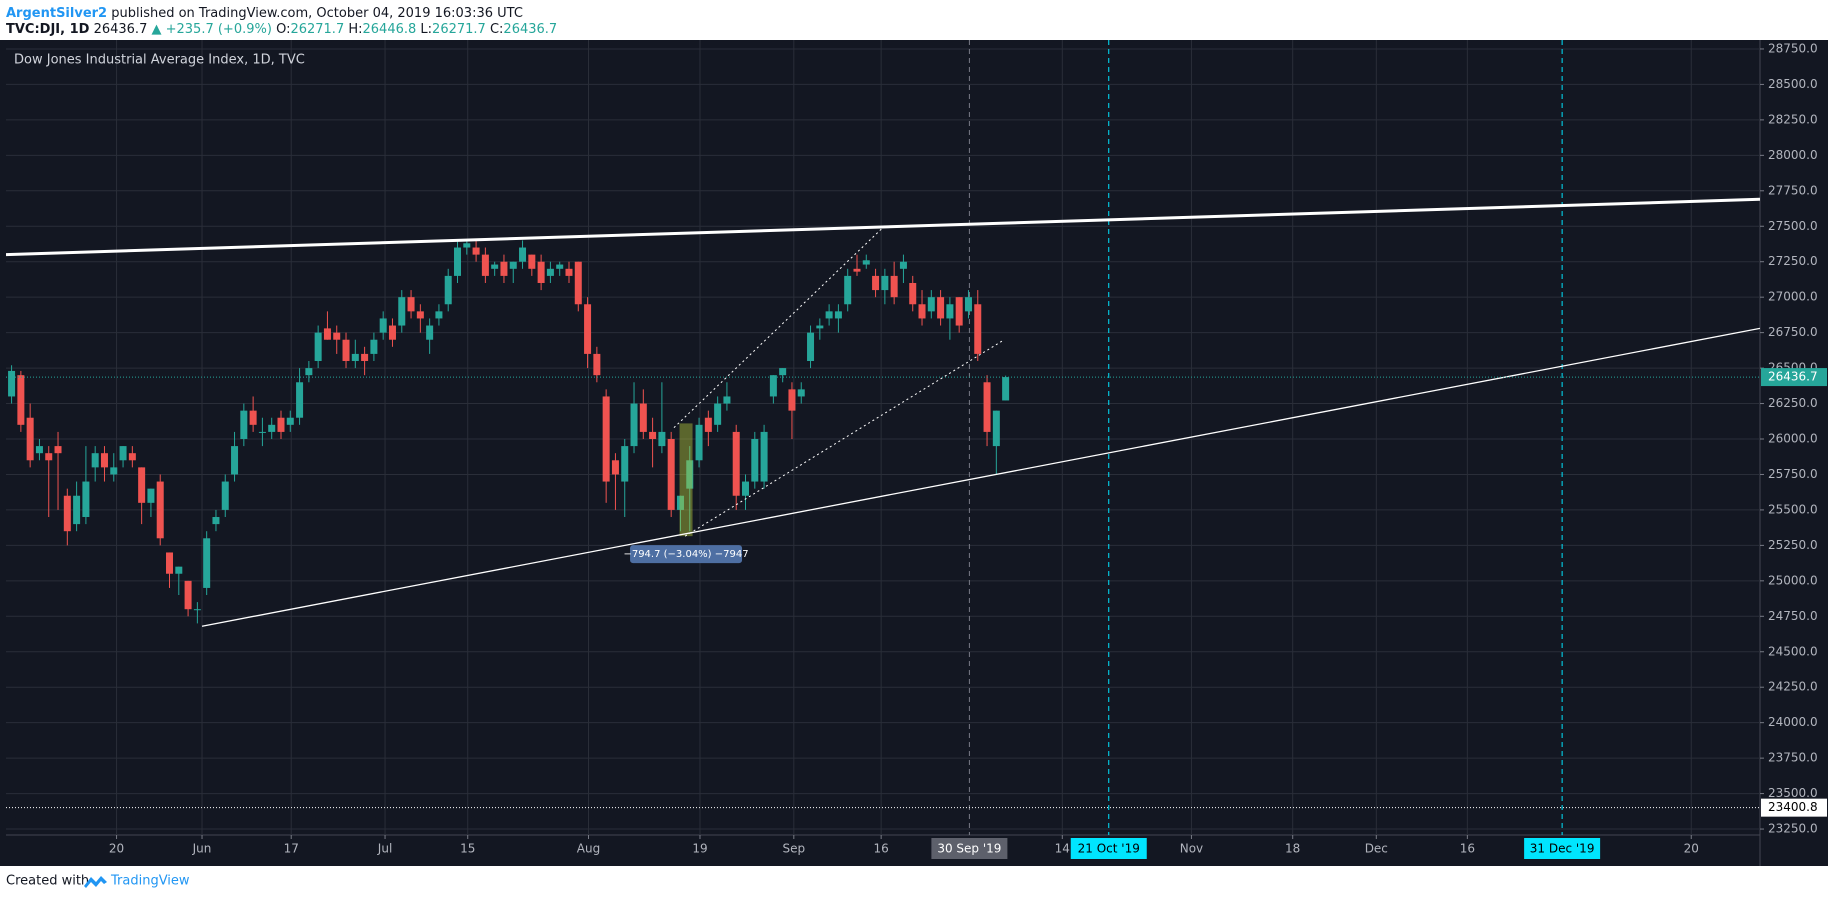  What do you see at coordinates (202, 849) in the screenshot?
I see `x-tick-label: Jun` at bounding box center [202, 849].